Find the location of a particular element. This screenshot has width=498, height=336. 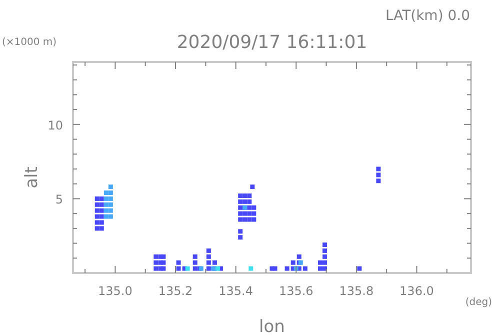

y-tick-label: 10 is located at coordinates (55, 125).